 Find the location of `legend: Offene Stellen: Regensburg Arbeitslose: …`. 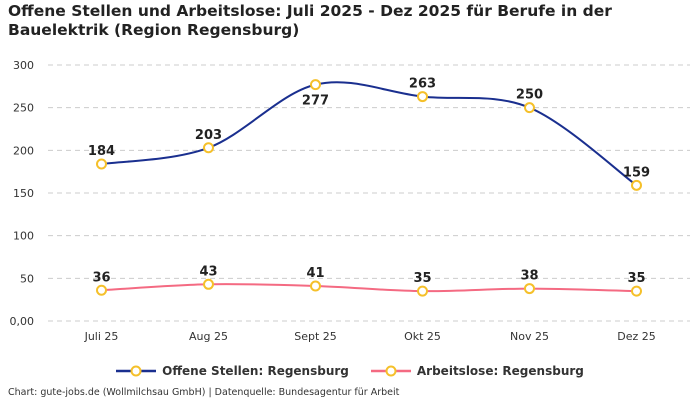

legend: Offene Stellen: Regensburg Arbeitslose: … is located at coordinates (350, 371).